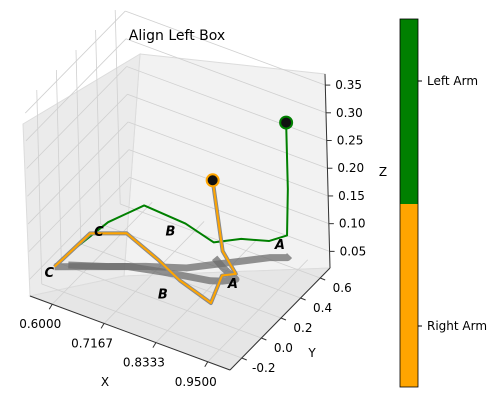 The image size is (504, 403). Describe the element at coordinates (322, 308) in the screenshot. I see `y-tick-label: 0.4` at that location.